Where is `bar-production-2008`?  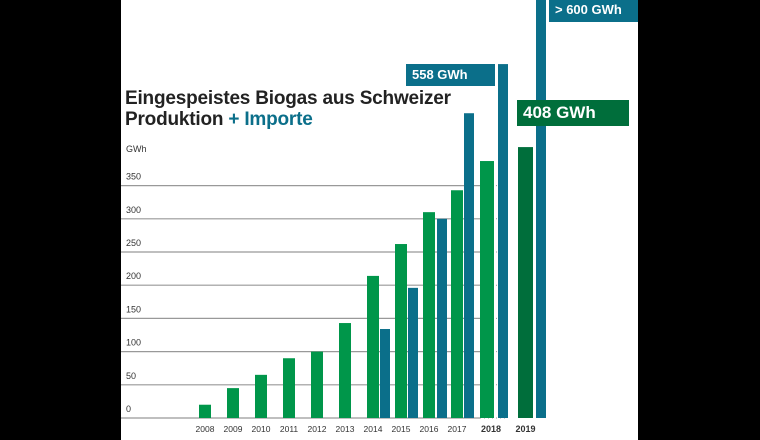 bar-production-2008 is located at coordinates (205, 411).